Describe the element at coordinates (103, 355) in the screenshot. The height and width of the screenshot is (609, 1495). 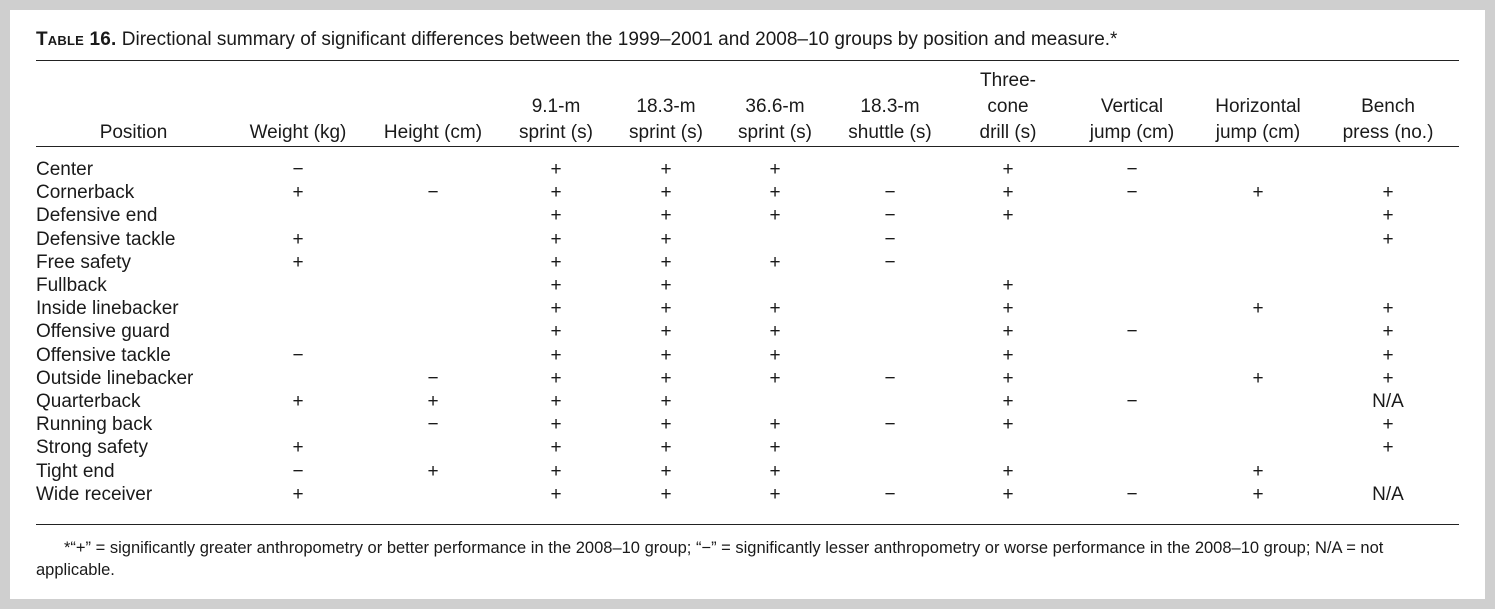
I see `position-name-cell: Offensive tackle` at that location.